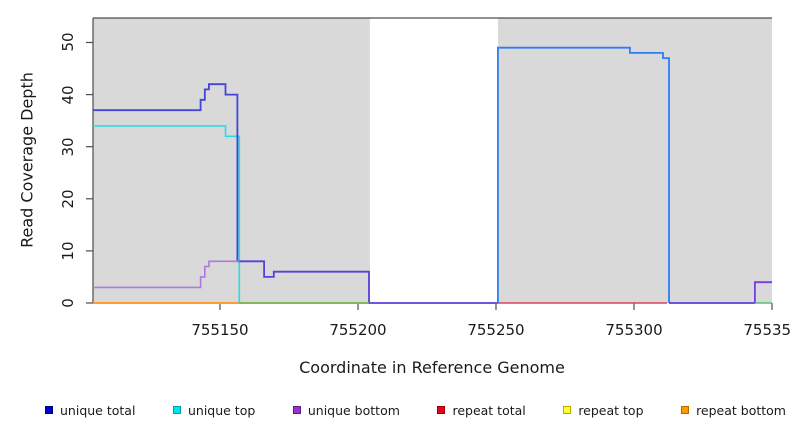 The width and height of the screenshot is (792, 432). What do you see at coordinates (220, 330) in the screenshot?
I see `x-tick-label: 755150` at bounding box center [220, 330].